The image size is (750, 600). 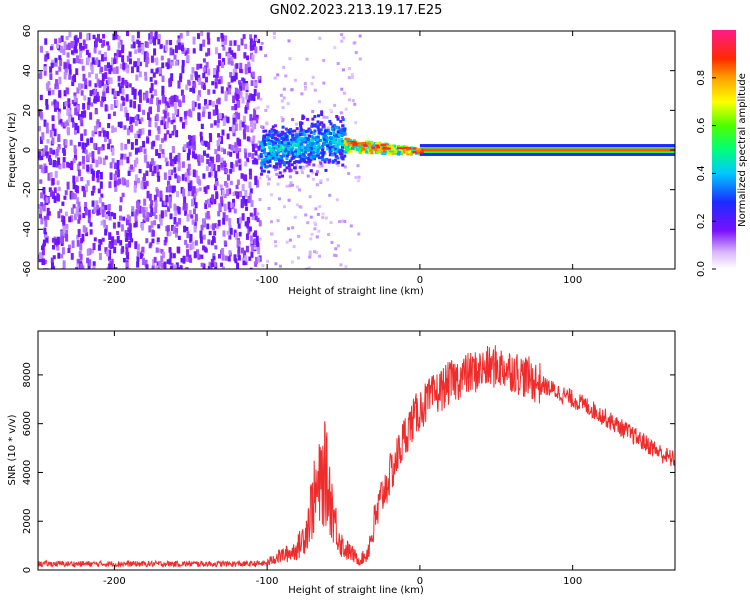 I want to click on spectrogram-xtick-label: 0, so click(x=420, y=280).